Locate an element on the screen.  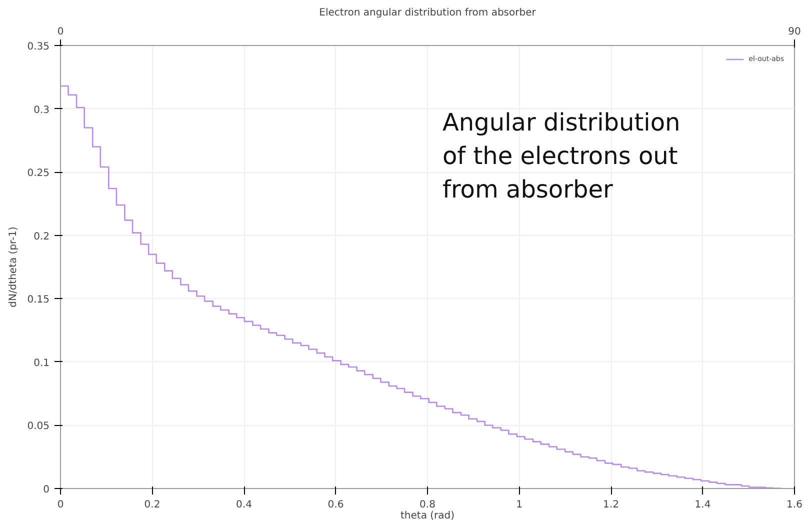
x2-tick-label: 90 is located at coordinates (794, 32).